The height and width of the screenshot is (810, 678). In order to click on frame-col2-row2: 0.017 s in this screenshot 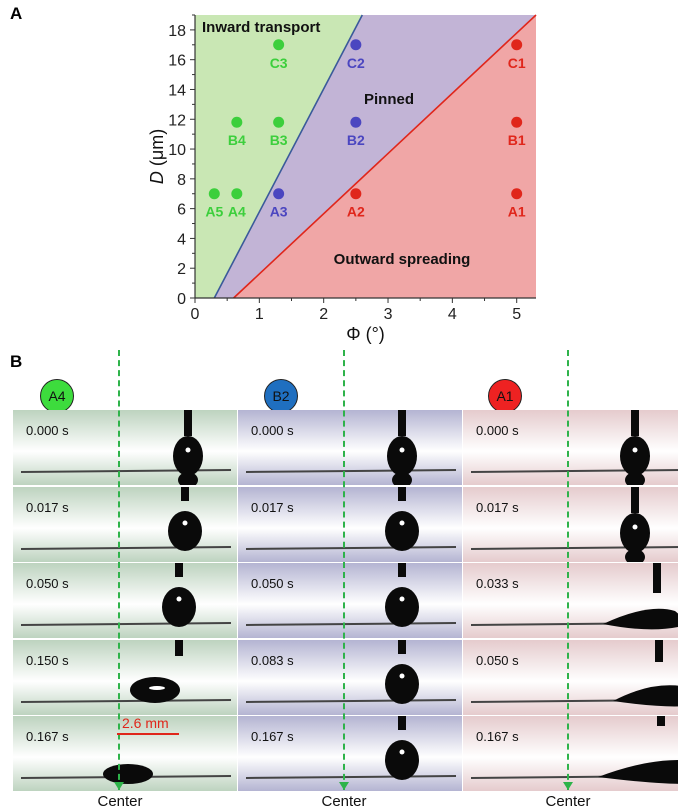, I will do `click(350, 524)`.